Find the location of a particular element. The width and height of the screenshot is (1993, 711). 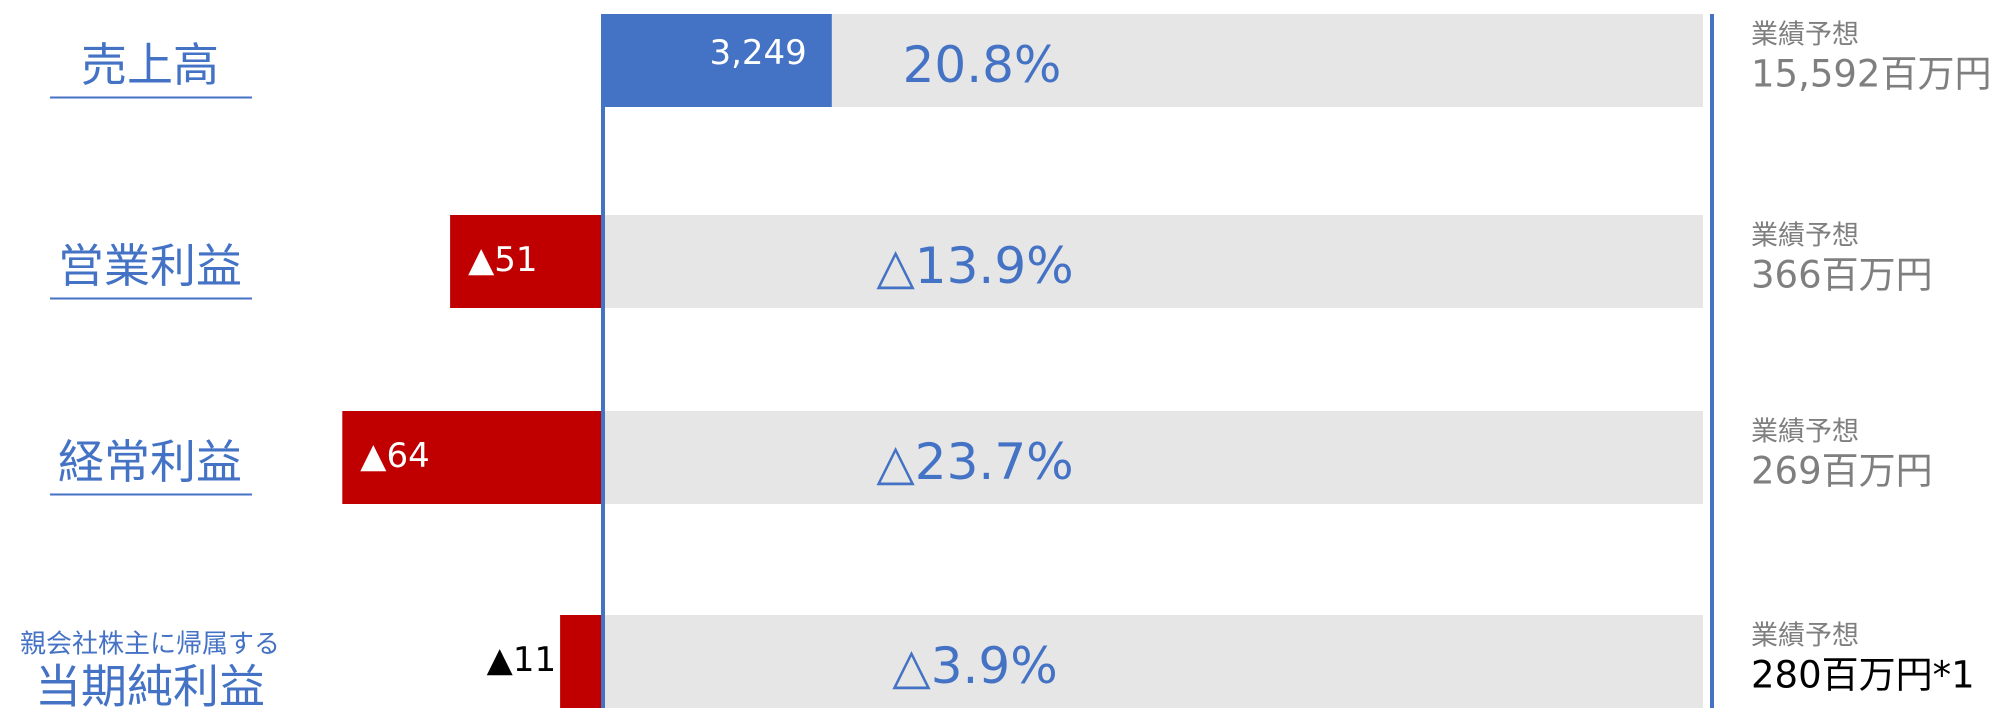

value-label: ▲51 is located at coordinates (502, 260).